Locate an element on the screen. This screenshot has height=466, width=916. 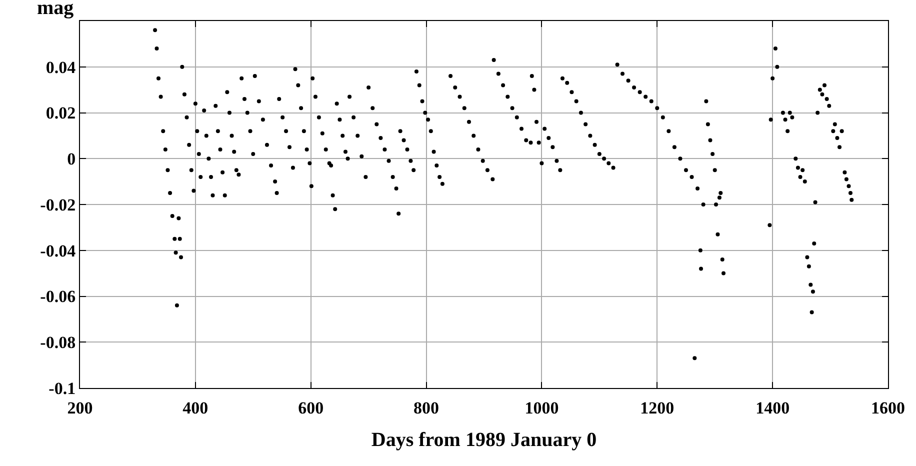
y-tick-label: -0.1 is located at coordinates (62, 388).